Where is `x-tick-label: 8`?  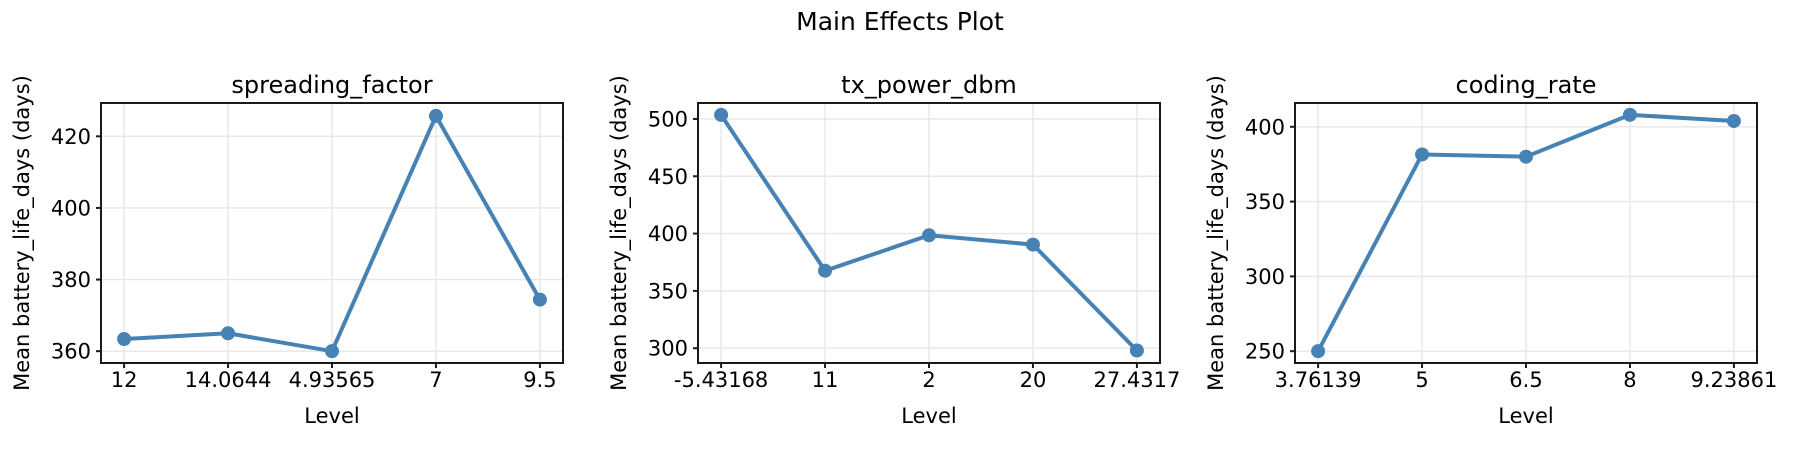 x-tick-label: 8 is located at coordinates (1629, 380).